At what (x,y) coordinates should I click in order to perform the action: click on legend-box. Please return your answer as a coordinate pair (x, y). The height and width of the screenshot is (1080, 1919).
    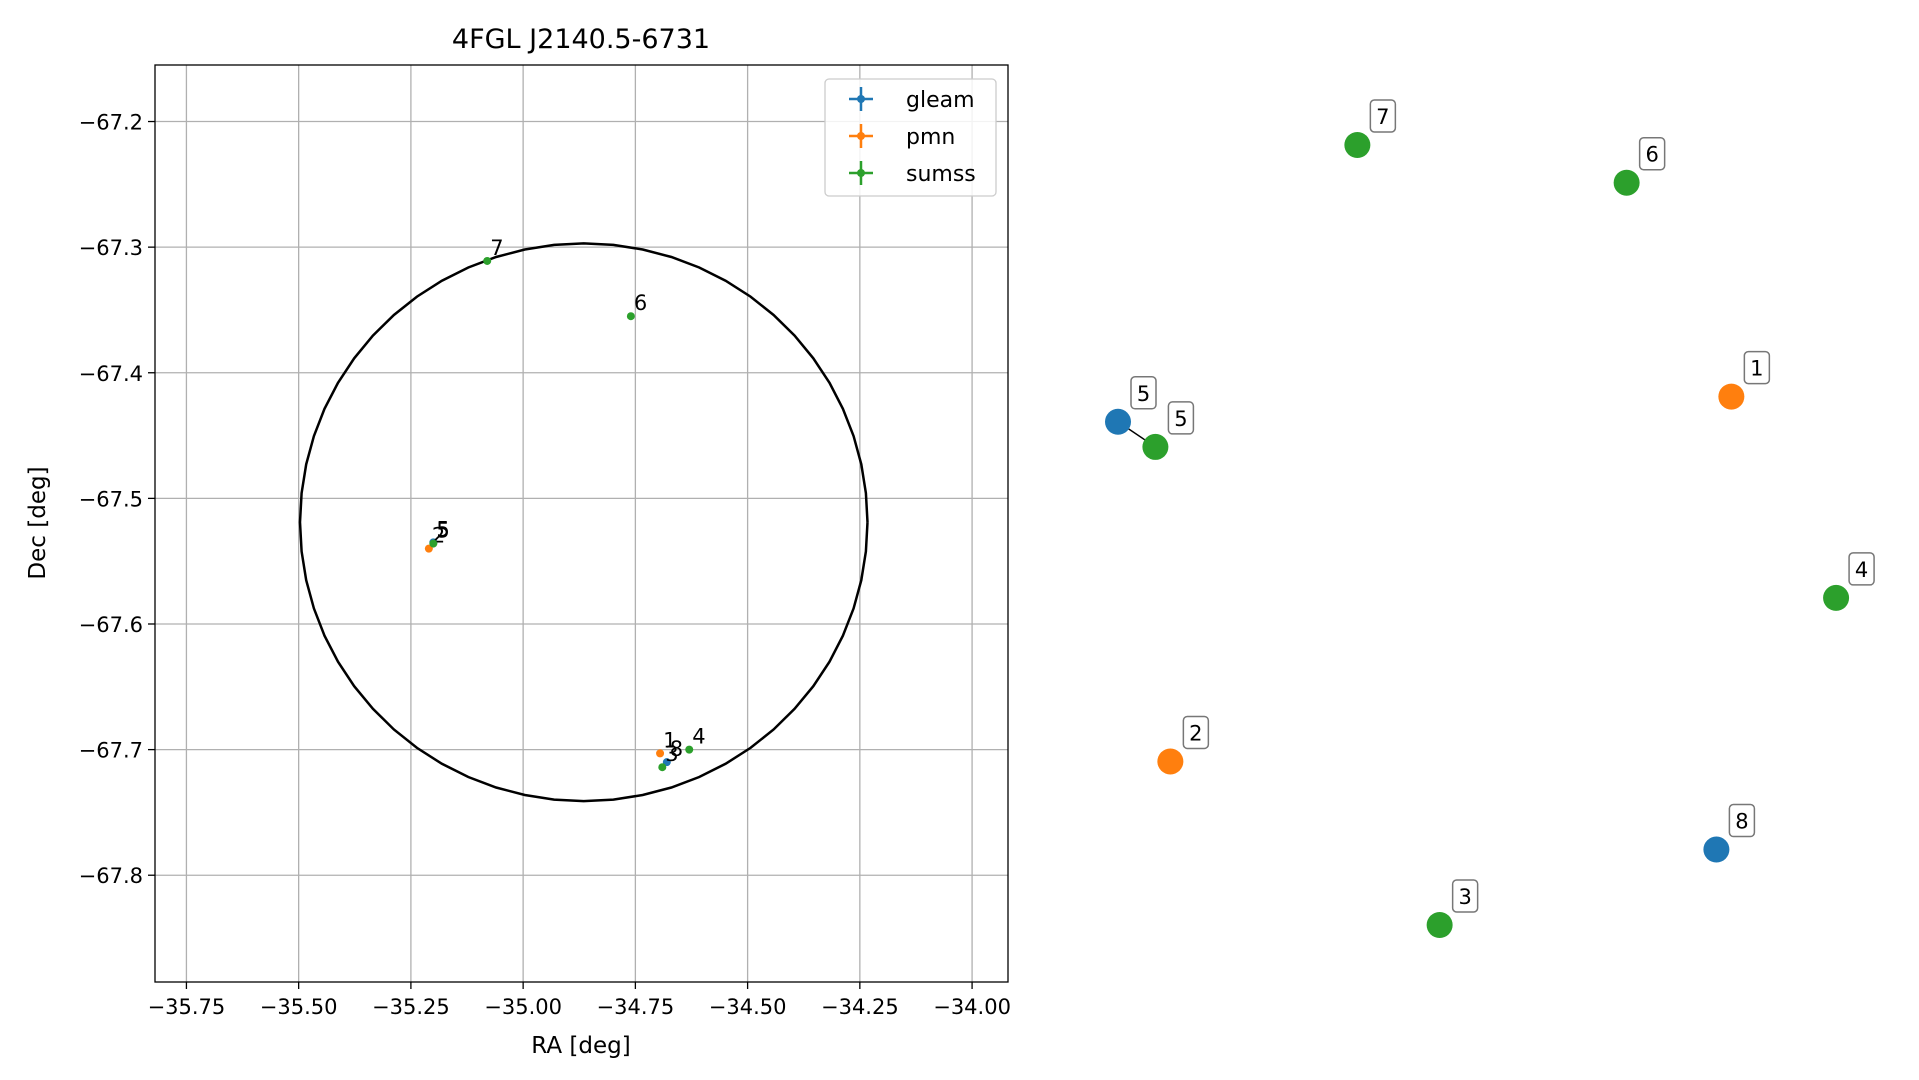
    Looking at the image, I should click on (910, 137).